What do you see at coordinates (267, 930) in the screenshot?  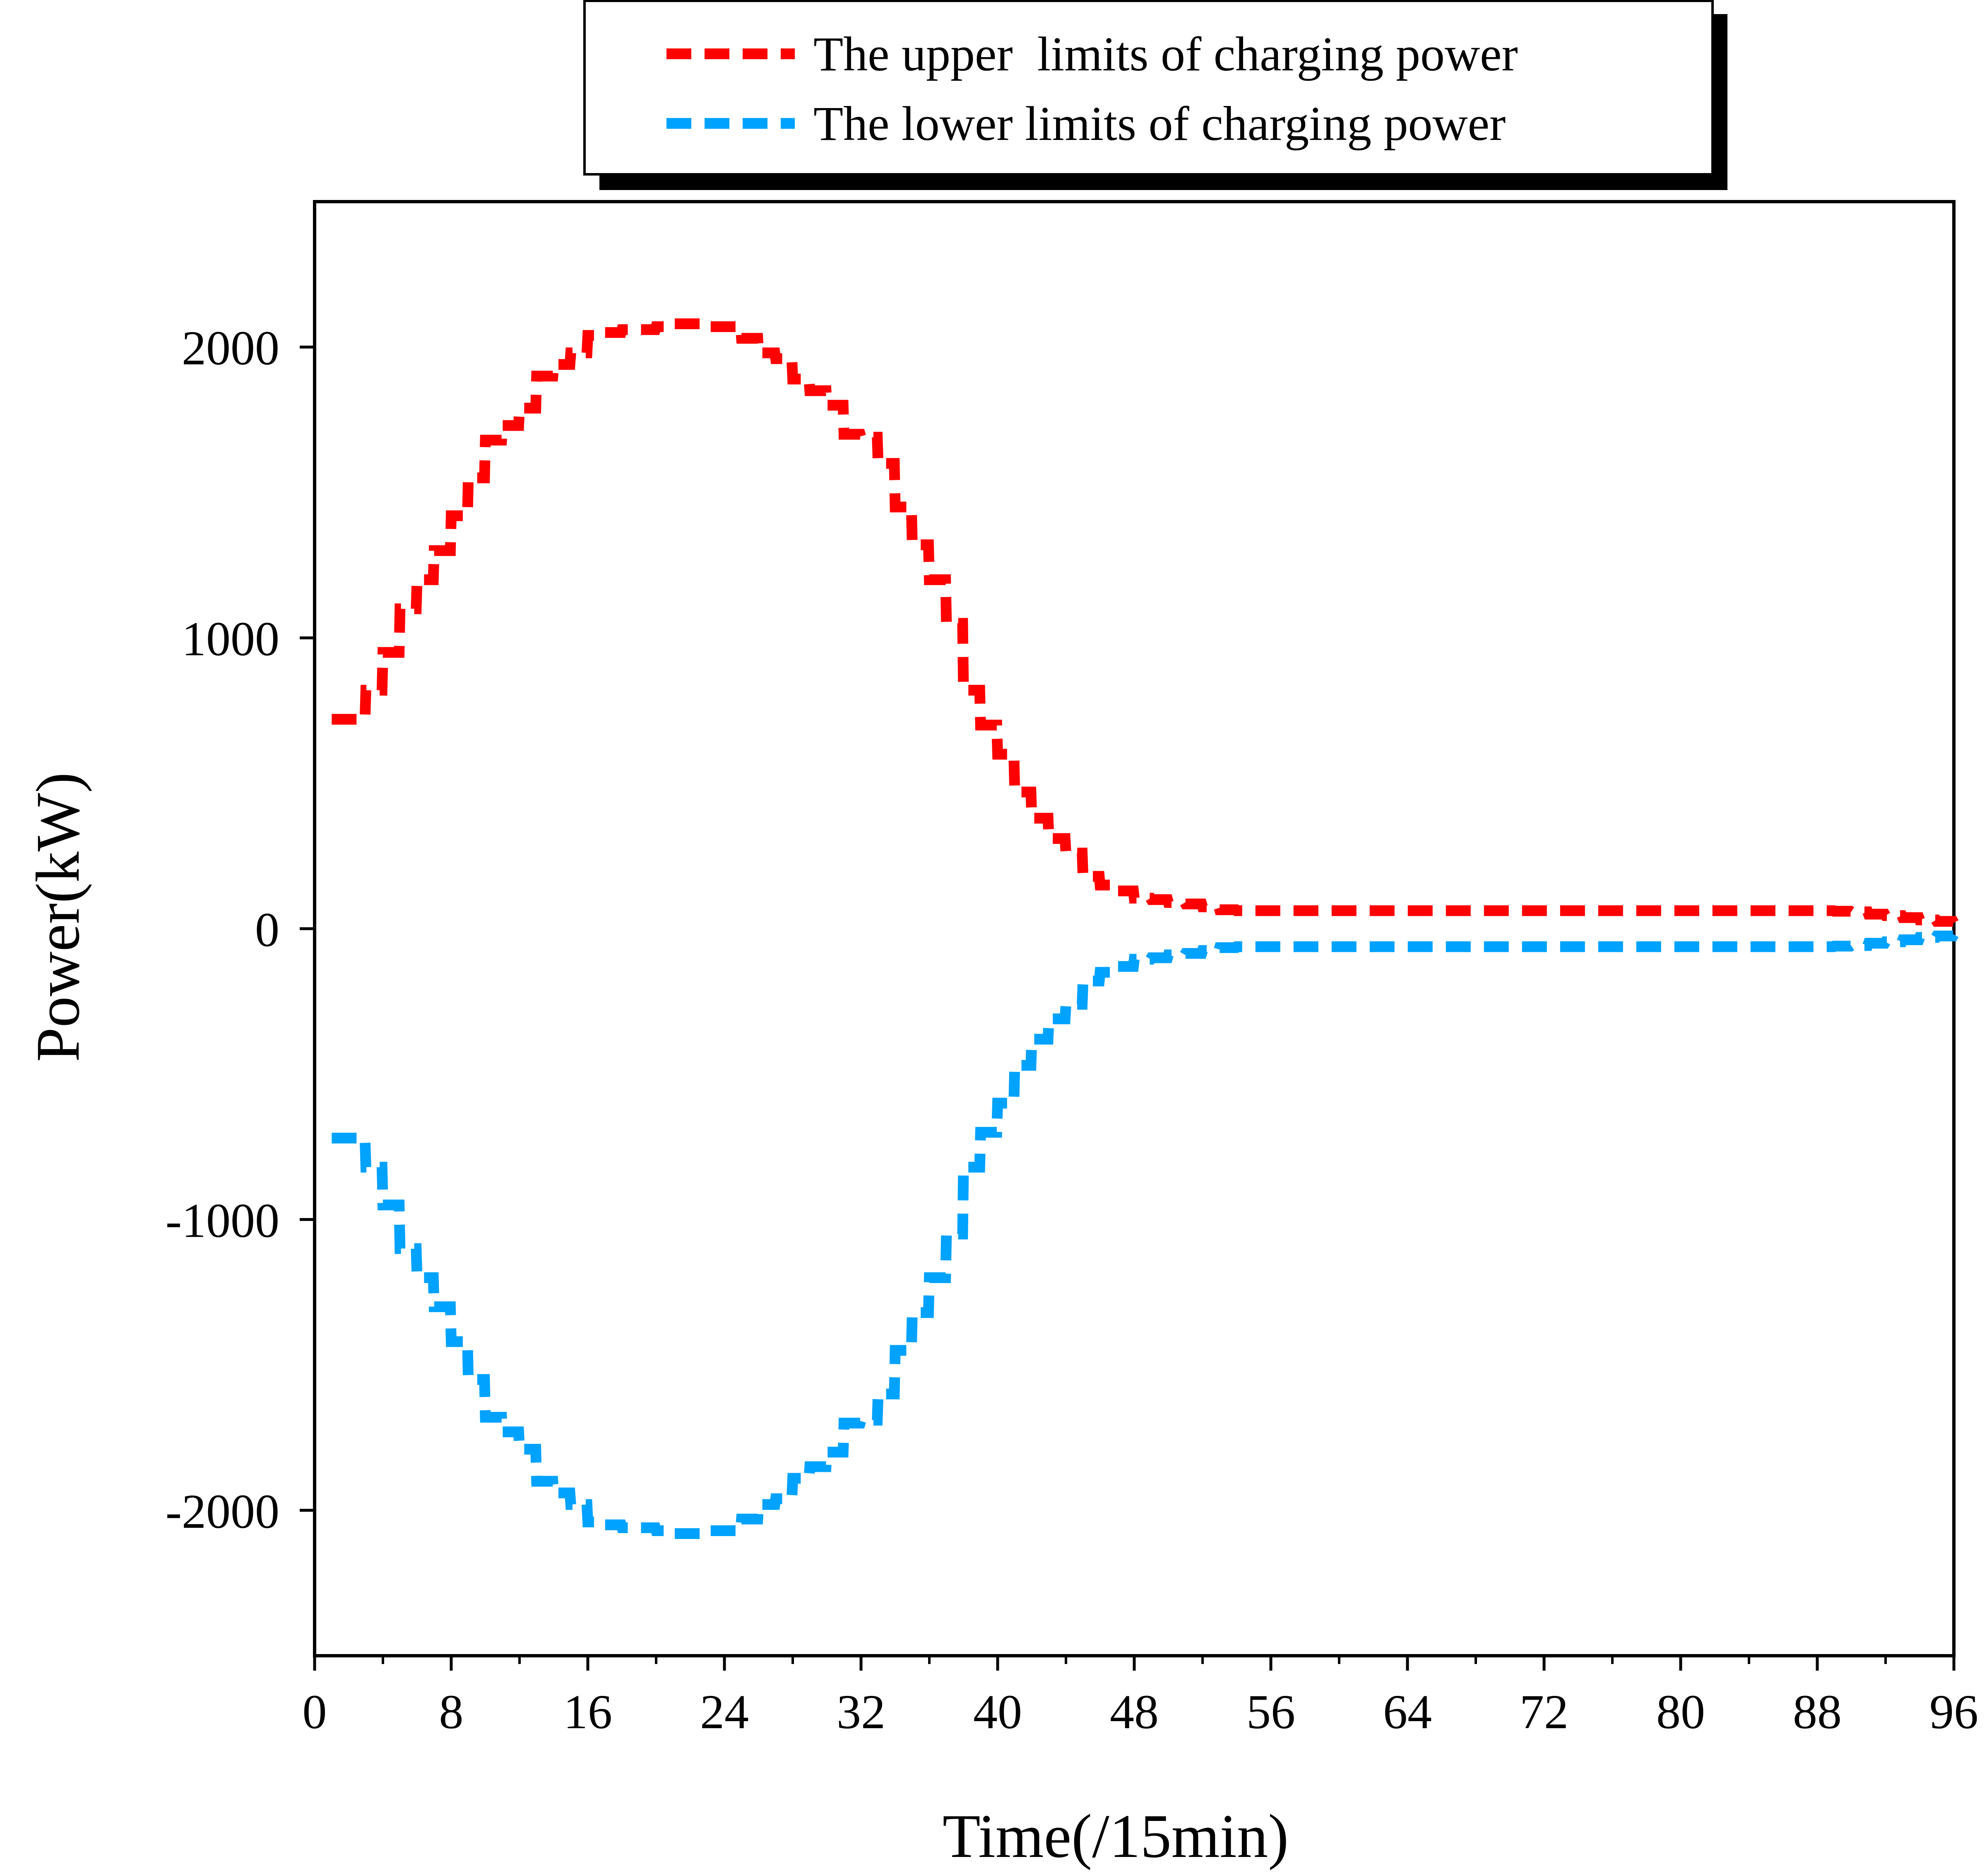 I see `y-tick-label: 0` at bounding box center [267, 930].